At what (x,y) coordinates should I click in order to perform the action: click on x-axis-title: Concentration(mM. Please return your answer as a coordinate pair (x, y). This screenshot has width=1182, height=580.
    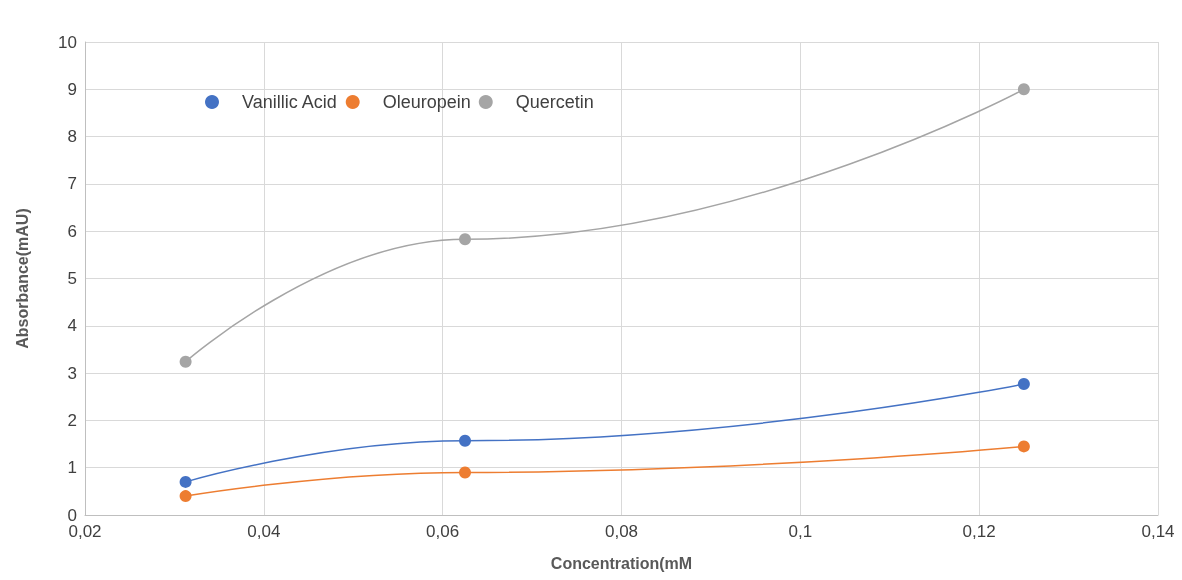
    Looking at the image, I should click on (621, 563).